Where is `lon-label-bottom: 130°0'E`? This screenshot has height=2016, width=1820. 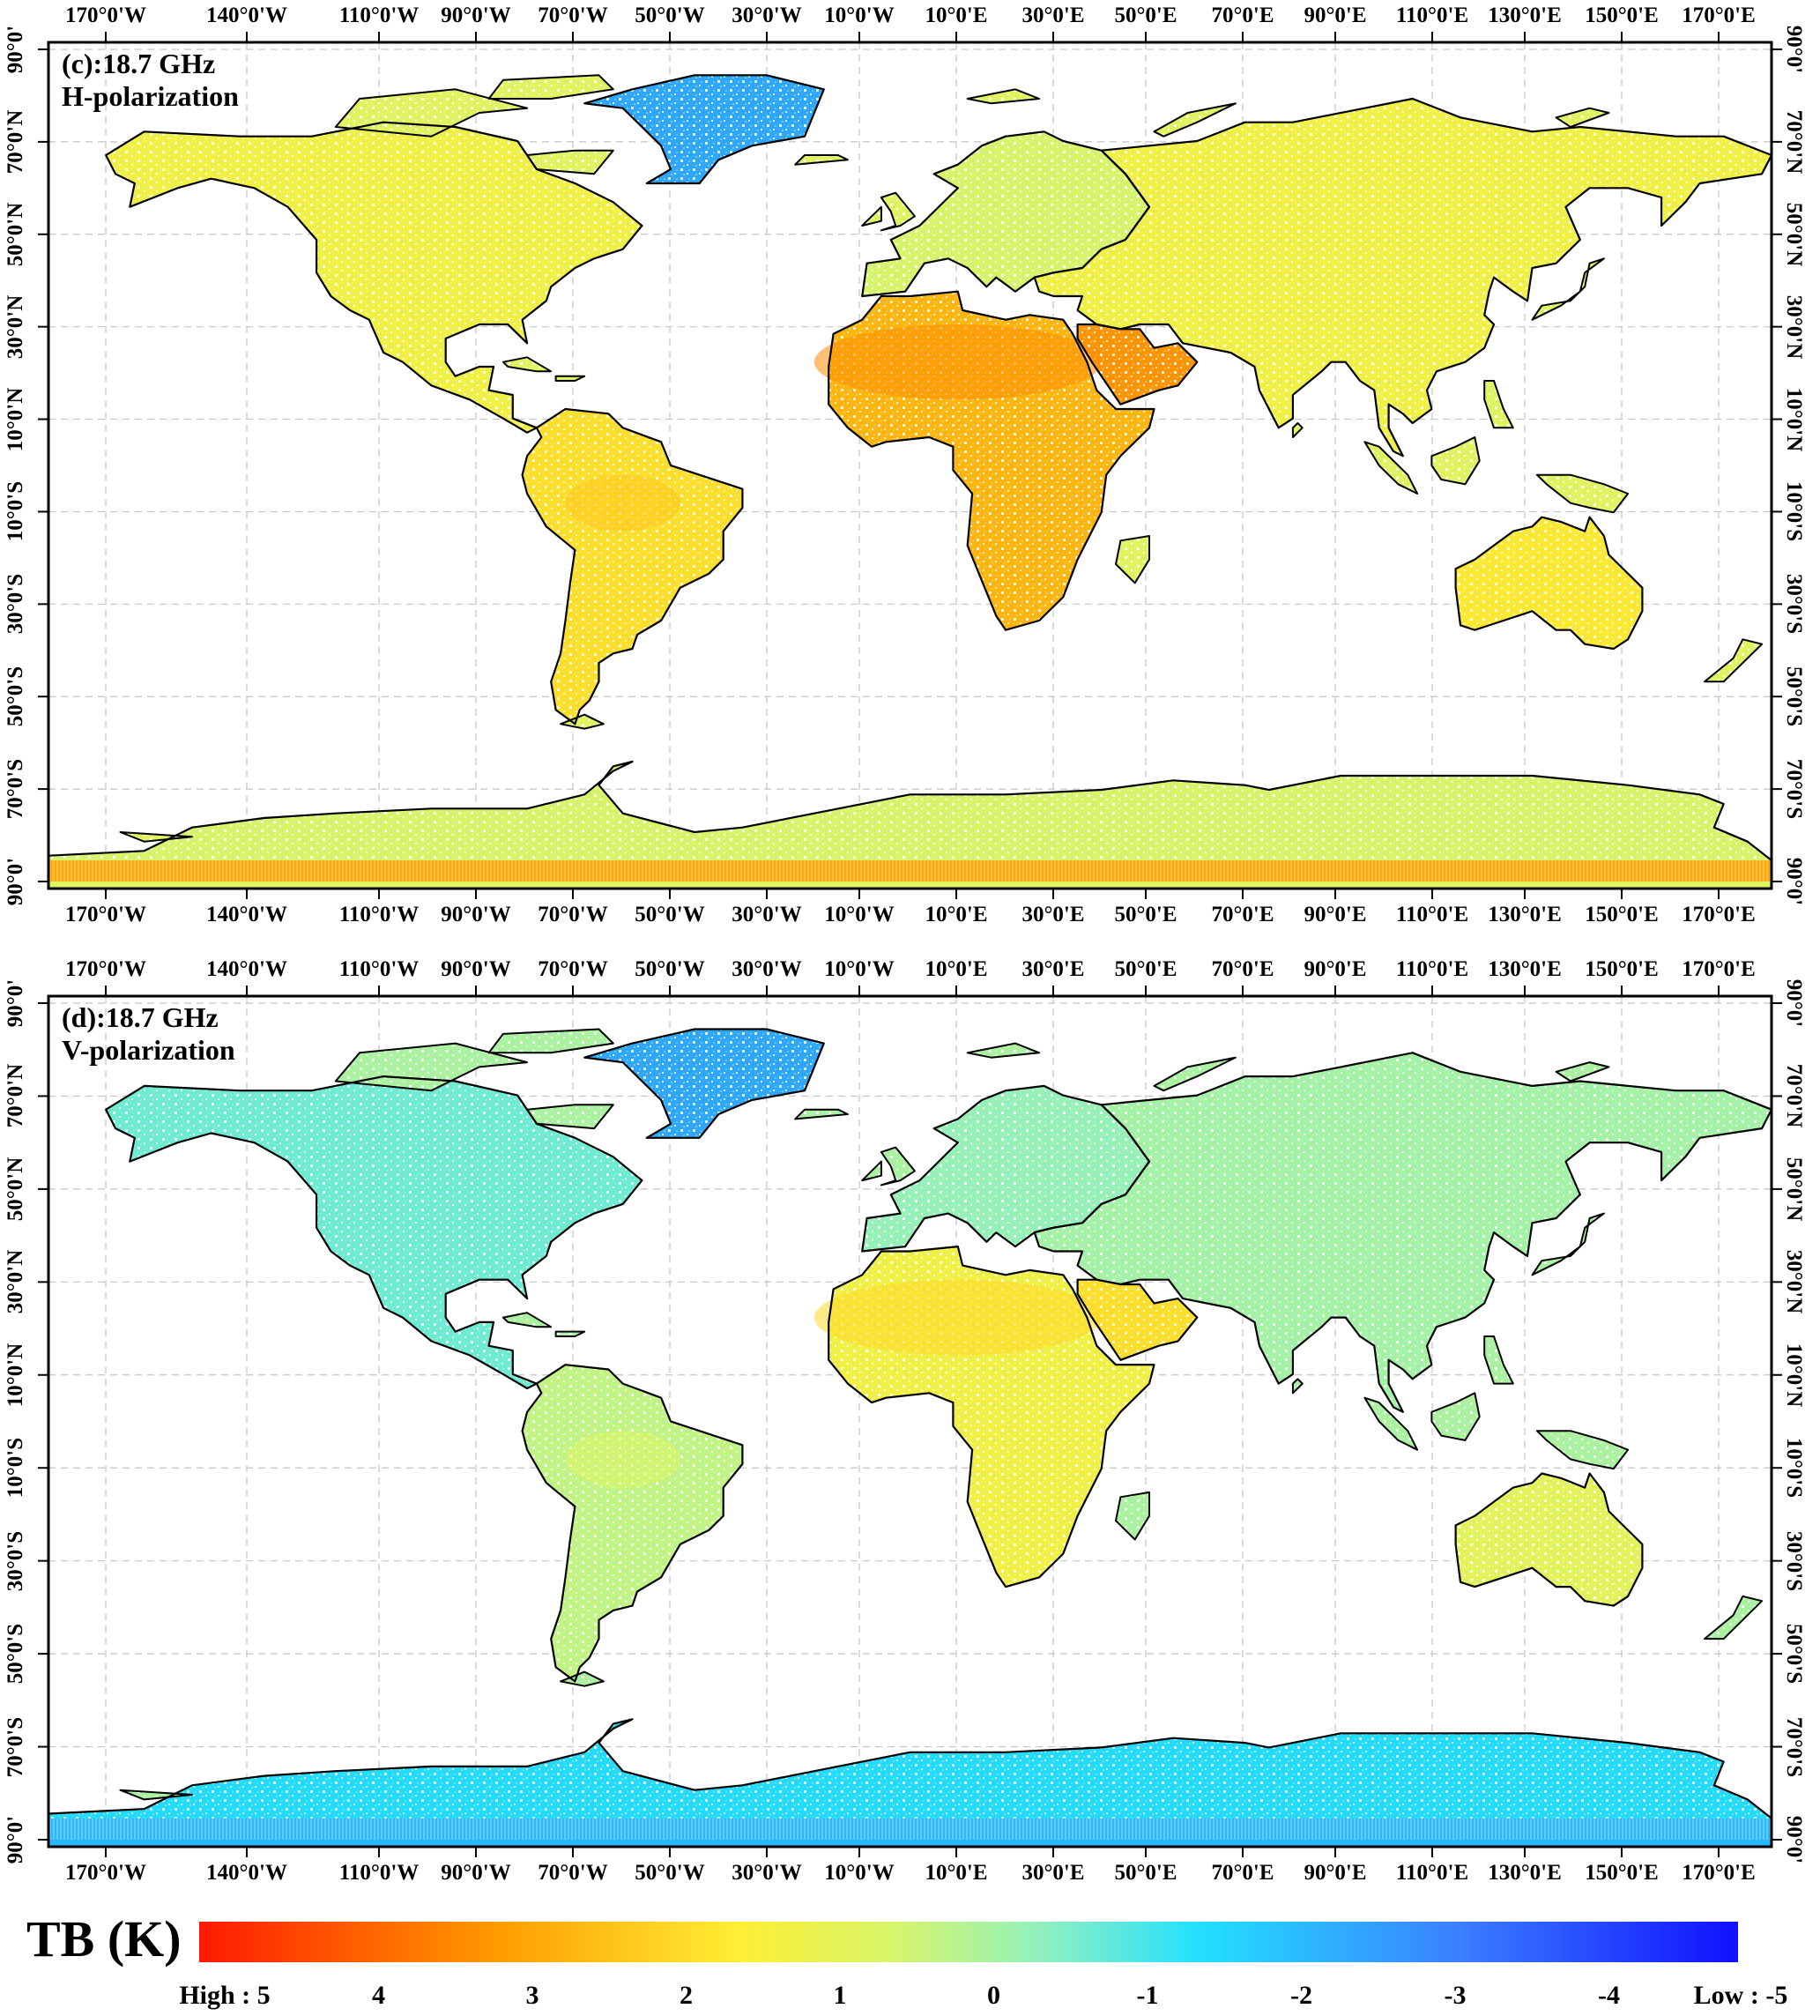 lon-label-bottom: 130°0'E is located at coordinates (1525, 1873).